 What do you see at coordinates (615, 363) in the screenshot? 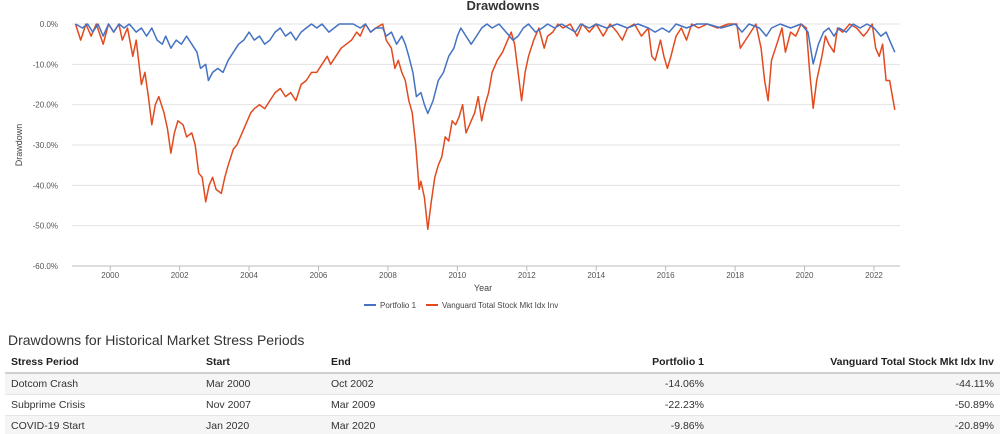
I see `header-portfolio-1: Portfolio 1` at bounding box center [615, 363].